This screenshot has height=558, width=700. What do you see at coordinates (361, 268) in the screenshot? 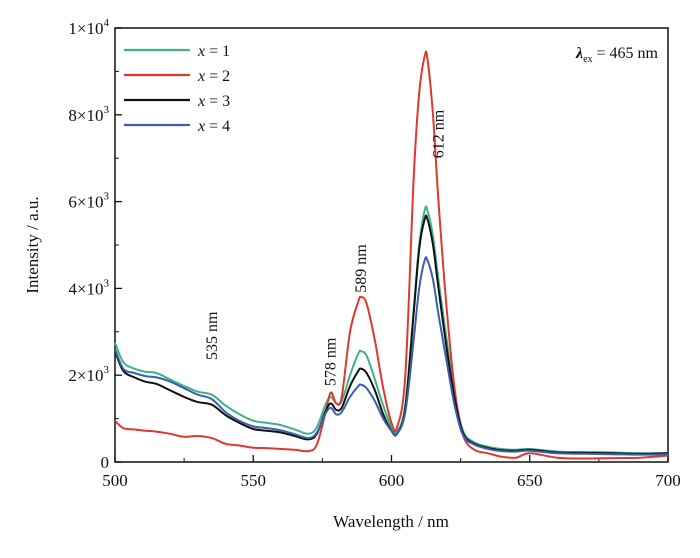
I see `peak-annotation: 589 nm` at bounding box center [361, 268].